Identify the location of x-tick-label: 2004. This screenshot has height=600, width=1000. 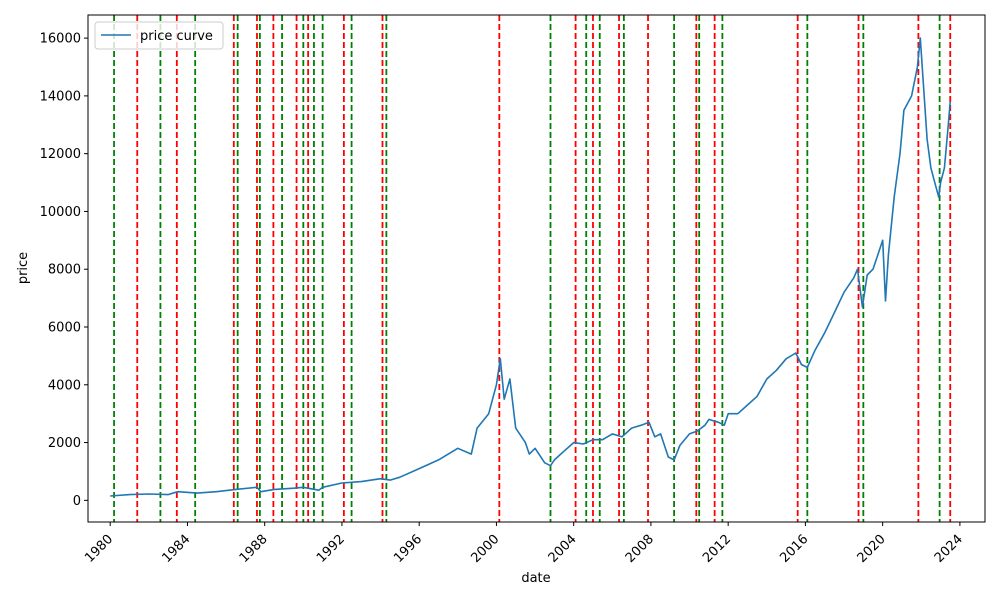
(563, 549).